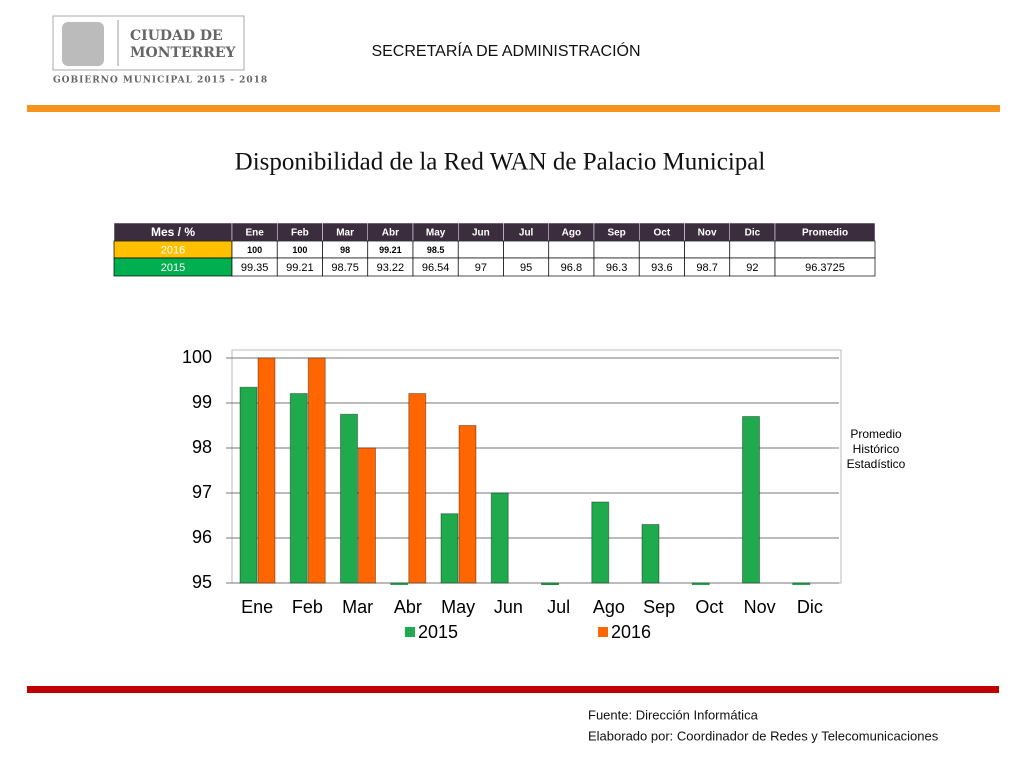 The image size is (1024, 768). I want to click on x-tick-label: Dic, so click(810, 607).